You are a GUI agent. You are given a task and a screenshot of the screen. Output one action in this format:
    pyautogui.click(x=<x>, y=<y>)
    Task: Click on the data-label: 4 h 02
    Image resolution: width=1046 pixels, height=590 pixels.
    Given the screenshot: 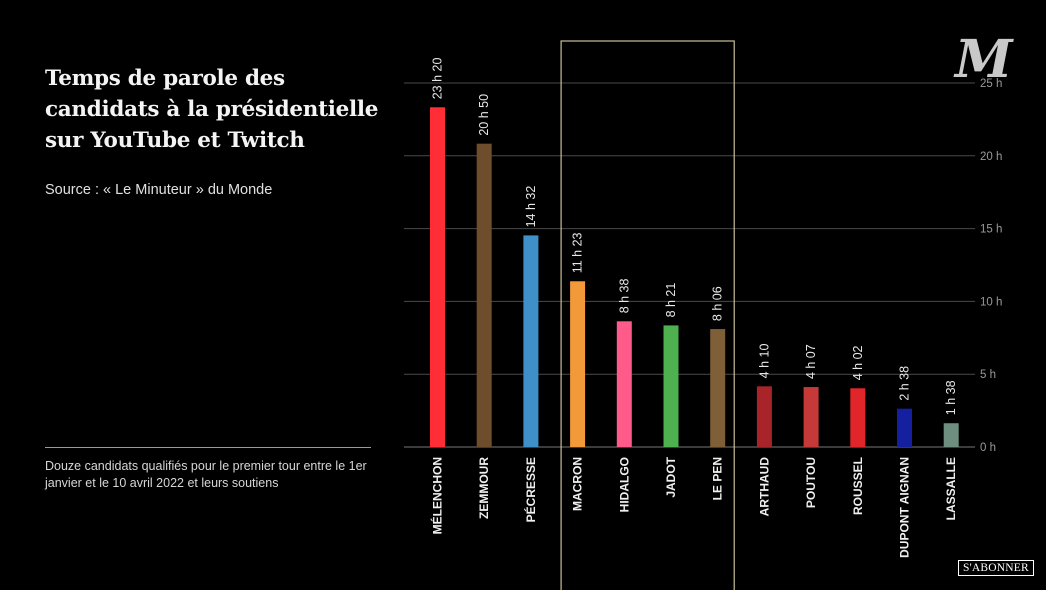 What is the action you would take?
    pyautogui.click(x=858, y=362)
    